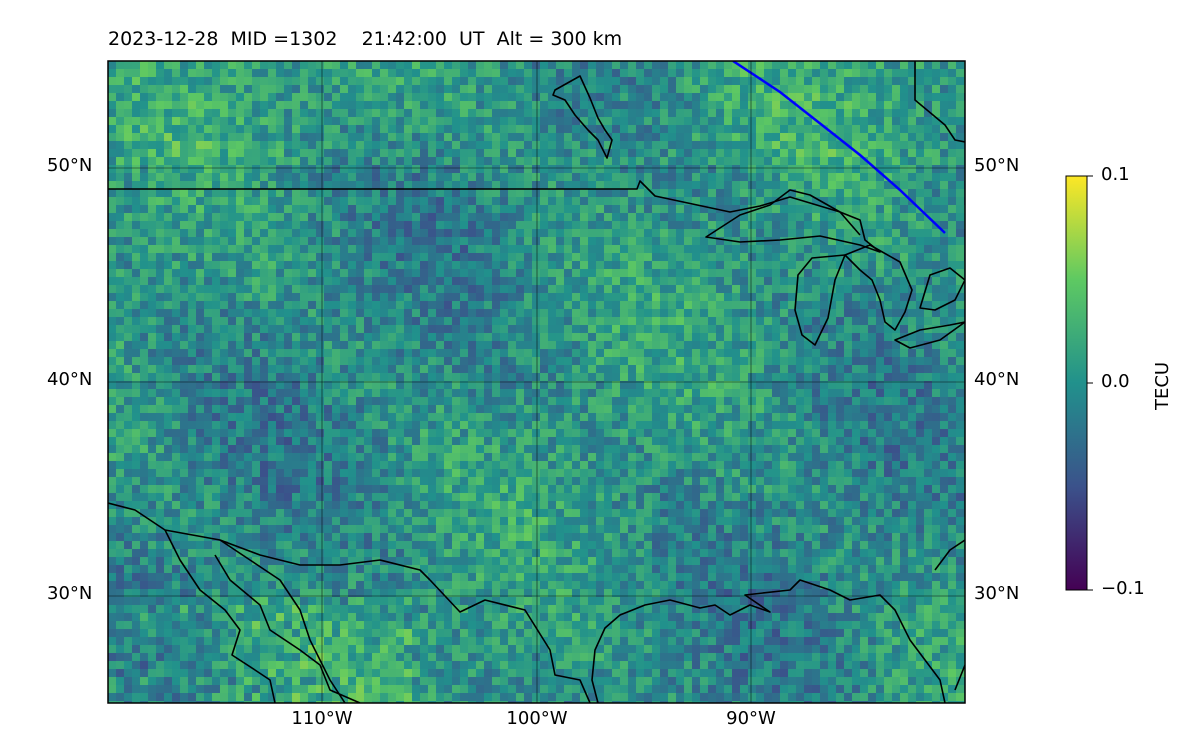 This screenshot has height=750, width=1200. I want to click on lake-erie-ontario, so click(929, 335).